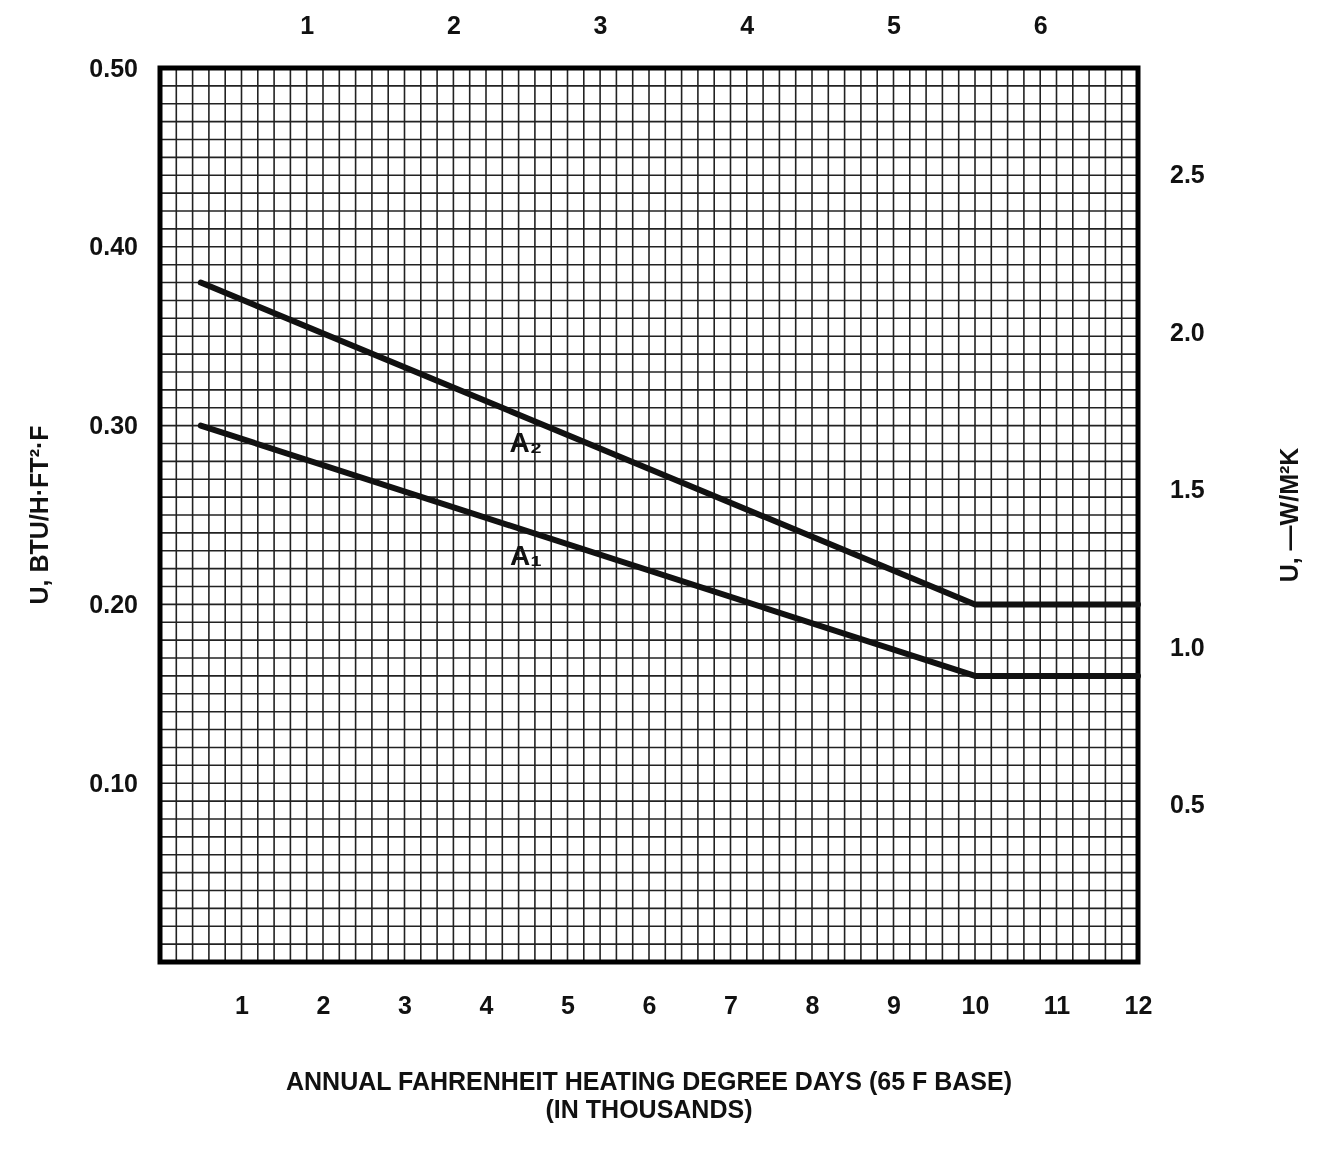 The width and height of the screenshot is (1324, 1151). Describe the element at coordinates (1187, 331) in the screenshot. I see `y2-tick-label: 2.0` at that location.